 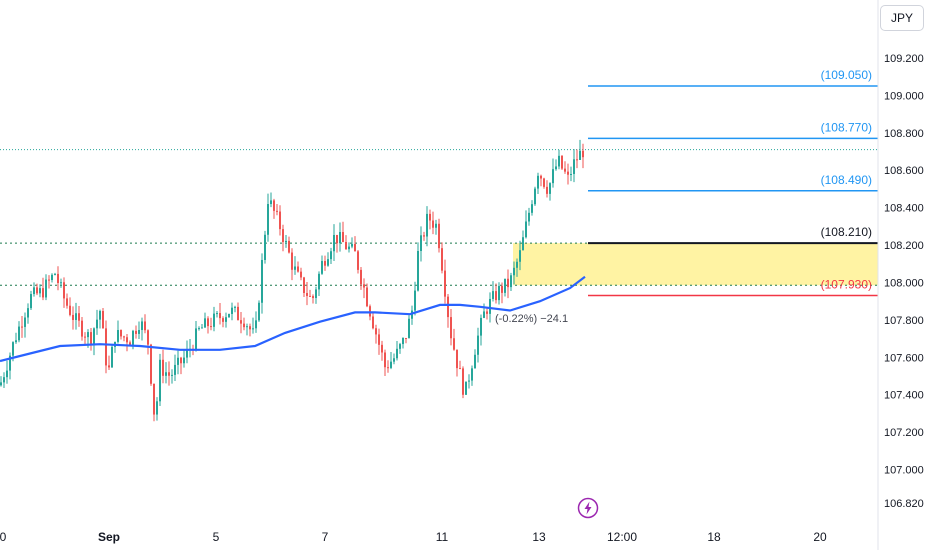 What do you see at coordinates (714, 537) in the screenshot?
I see `x-tick-label: 18` at bounding box center [714, 537].